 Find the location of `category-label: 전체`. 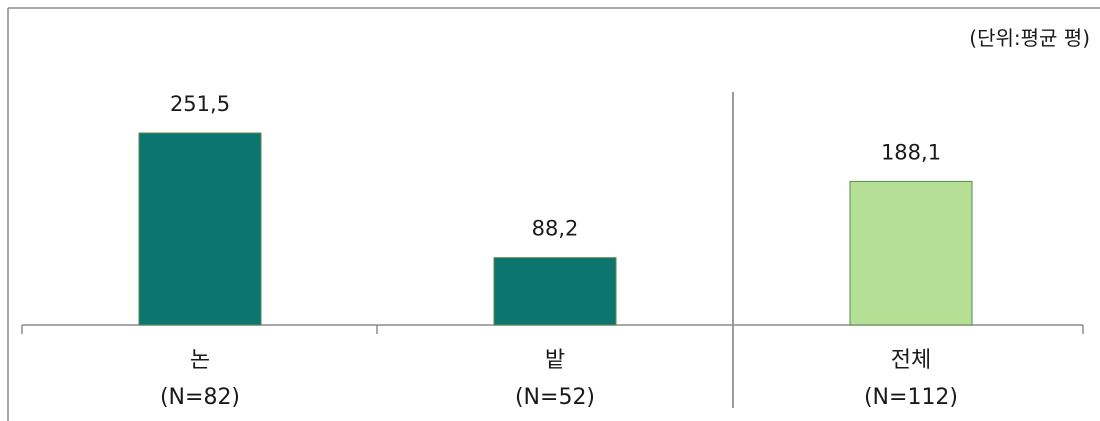

category-label: 전체 is located at coordinates (911, 360).